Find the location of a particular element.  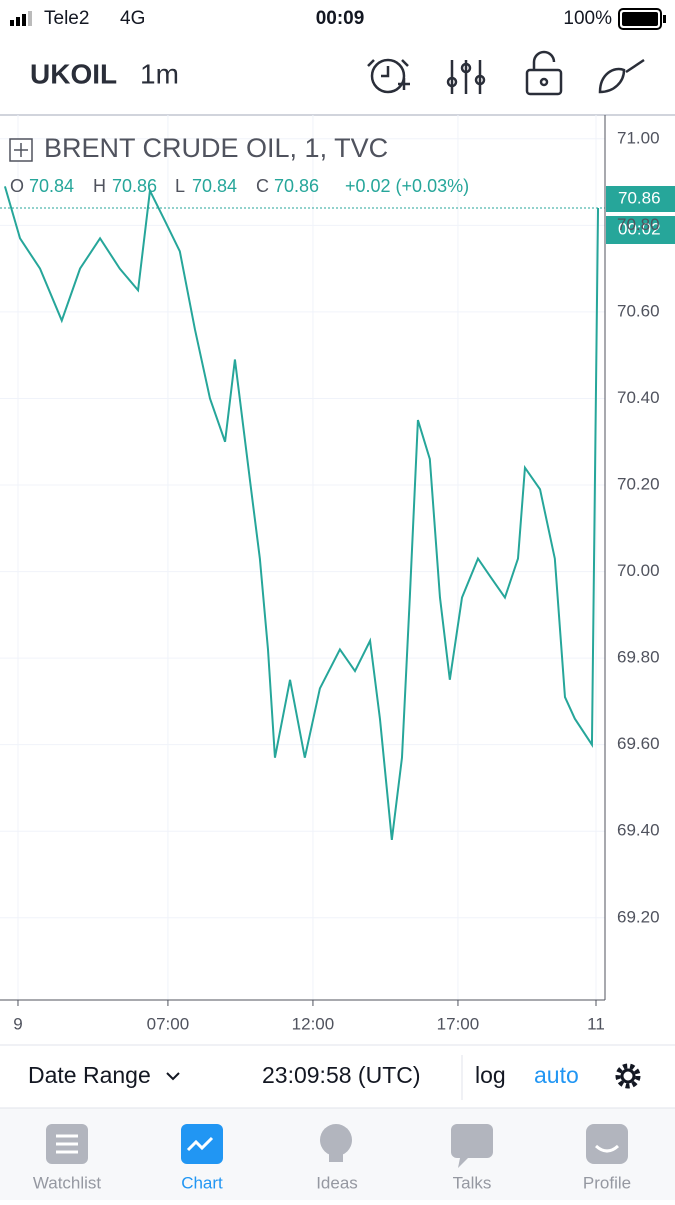

y-tick-label: 70.40 is located at coordinates (638, 397).